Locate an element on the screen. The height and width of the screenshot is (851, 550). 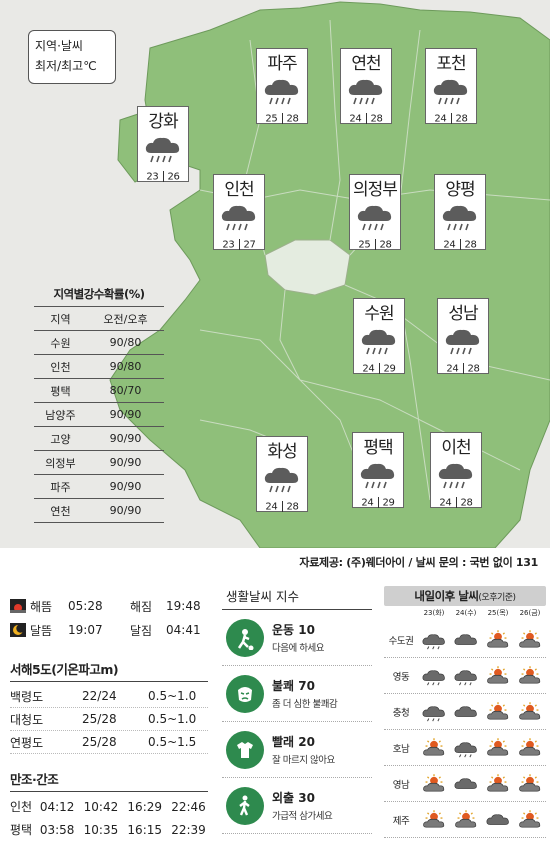
forecast-title-text: 내일이후 날씨 is located at coordinates (446, 596).